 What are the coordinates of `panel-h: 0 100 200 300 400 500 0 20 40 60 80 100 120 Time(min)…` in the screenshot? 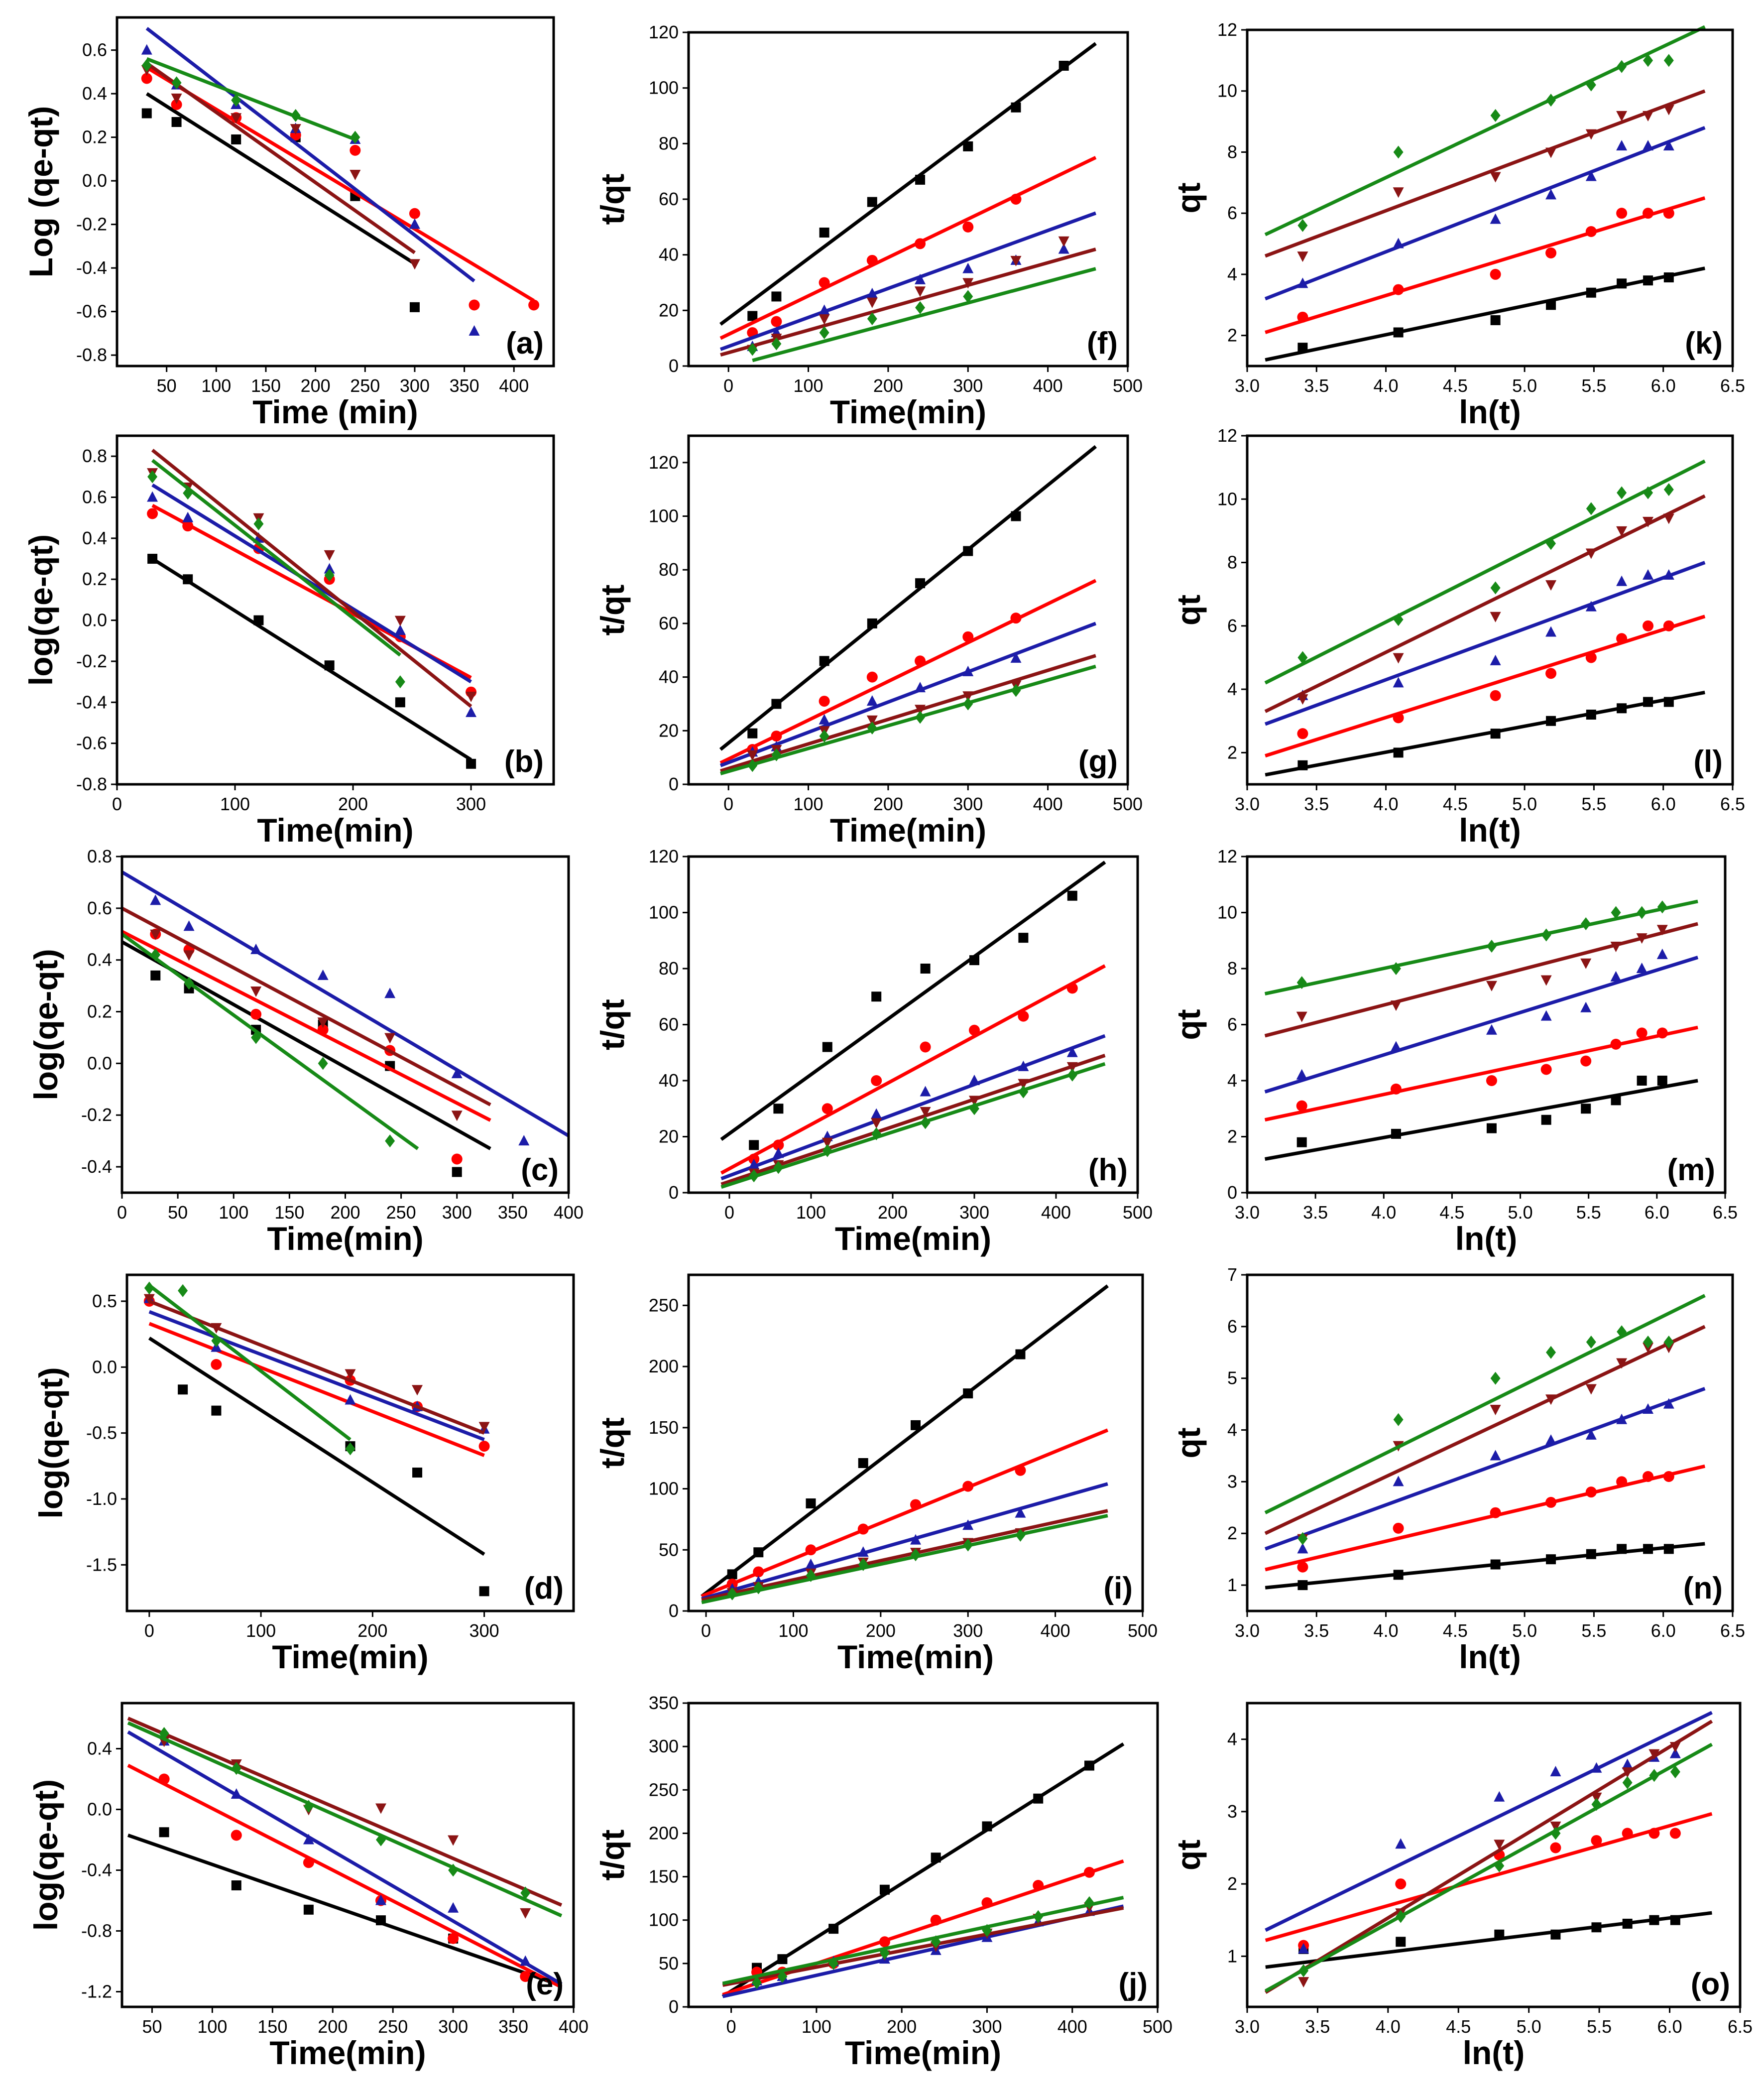 It's located at (873, 1051).